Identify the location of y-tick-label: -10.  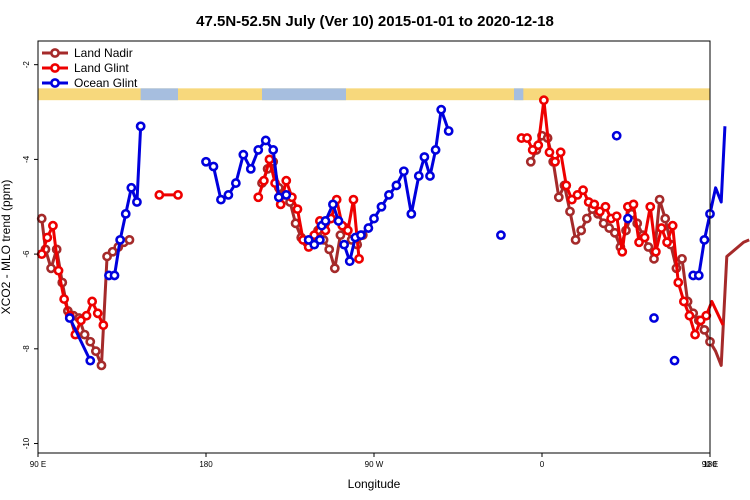
(26, 443).